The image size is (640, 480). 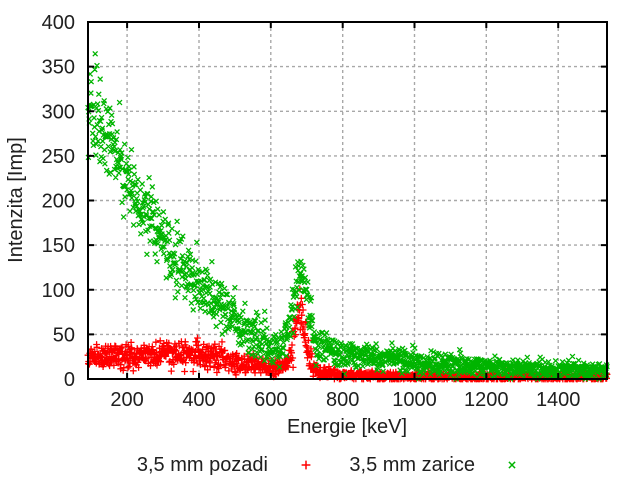 What do you see at coordinates (64, 335) in the screenshot?
I see `y-tick-label-50: 50` at bounding box center [64, 335].